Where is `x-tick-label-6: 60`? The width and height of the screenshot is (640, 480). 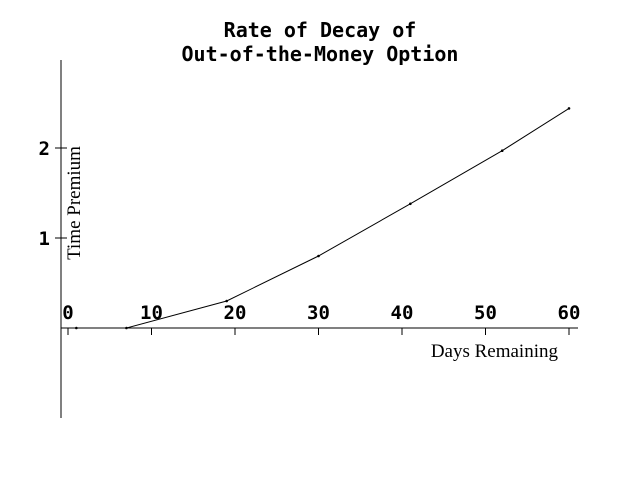
x-tick-label-6: 60 is located at coordinates (569, 313).